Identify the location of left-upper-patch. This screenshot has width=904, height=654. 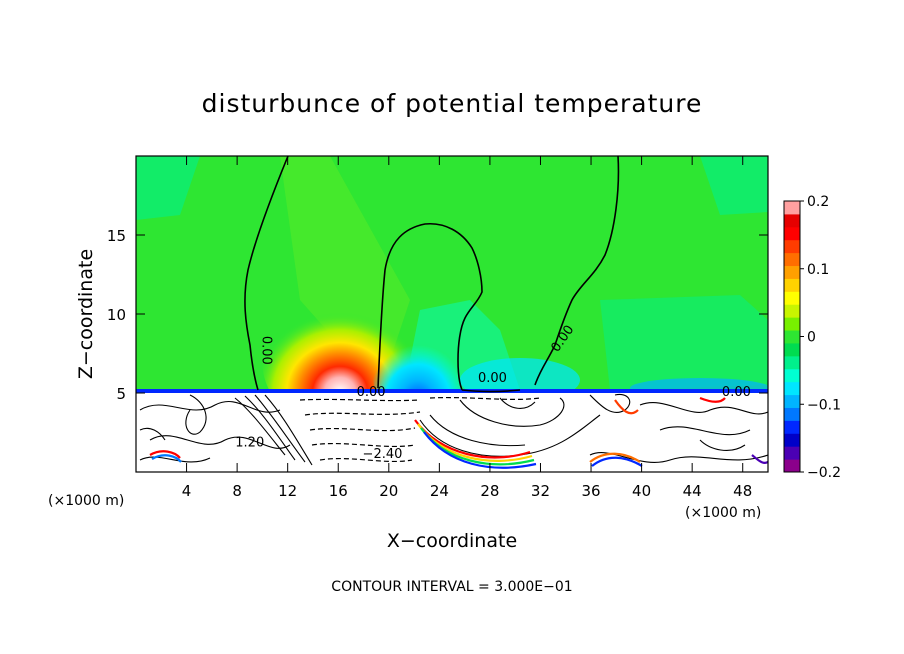
(168, 188).